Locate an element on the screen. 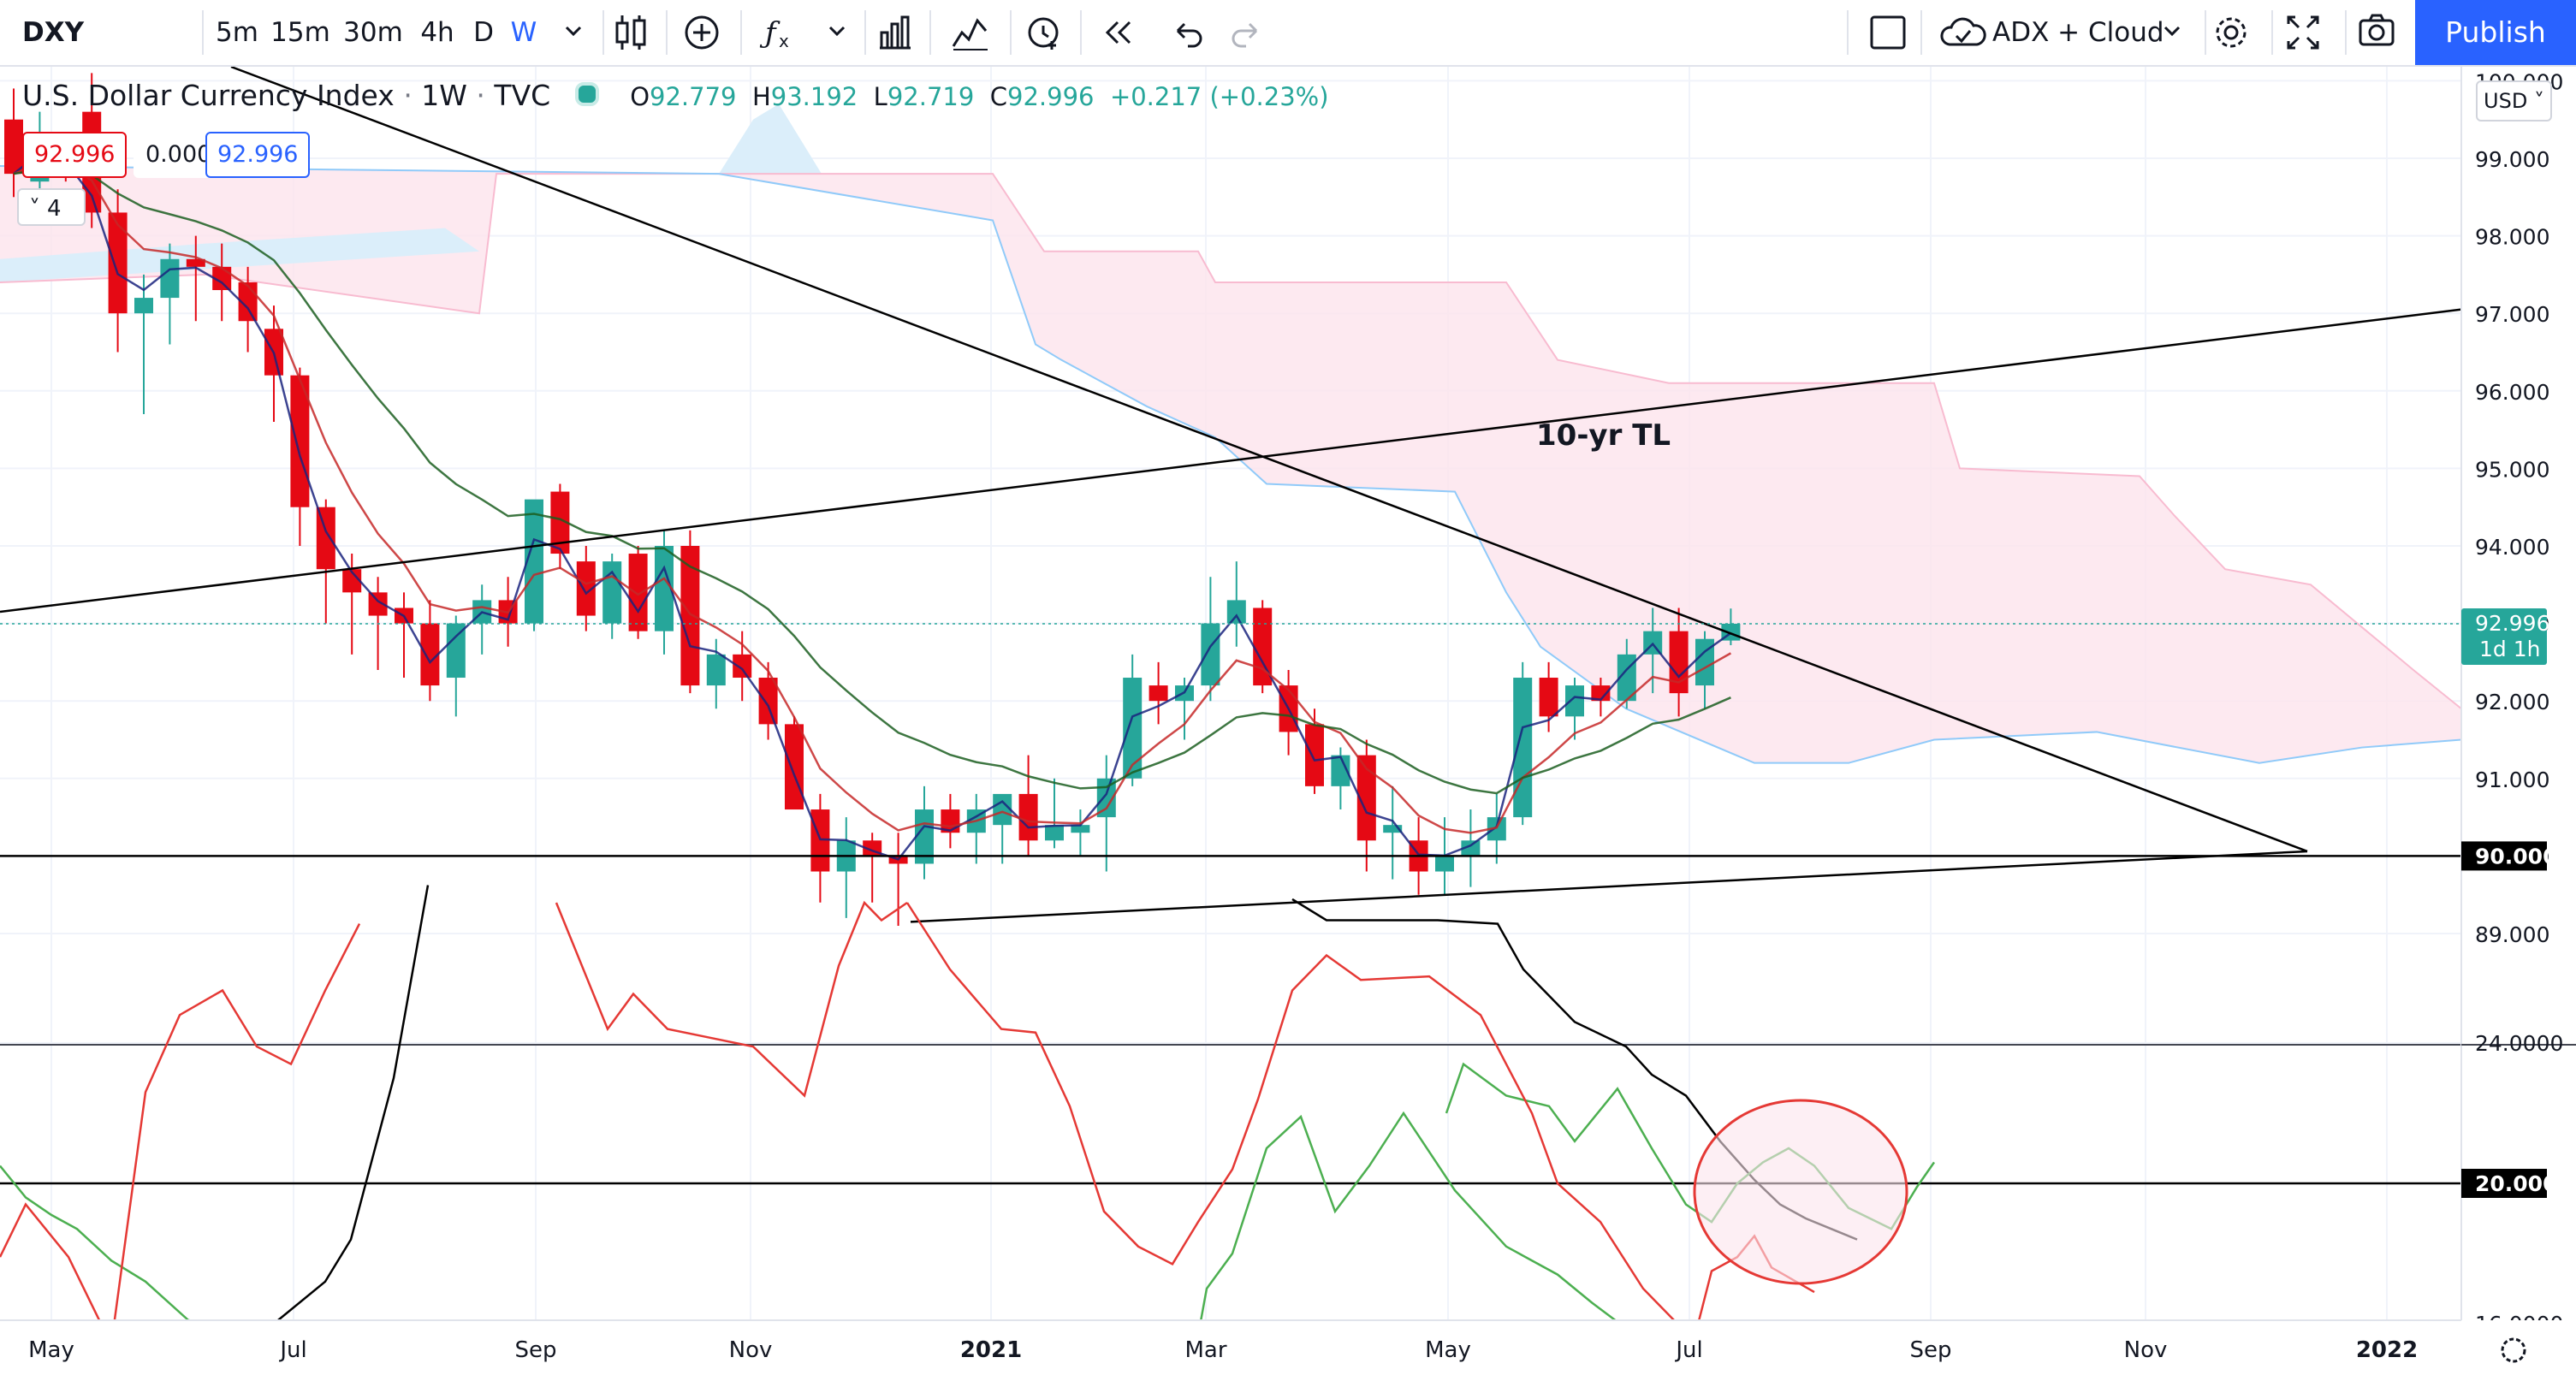 The height and width of the screenshot is (1387, 2576). svg-text: x is located at coordinates (784, 41).